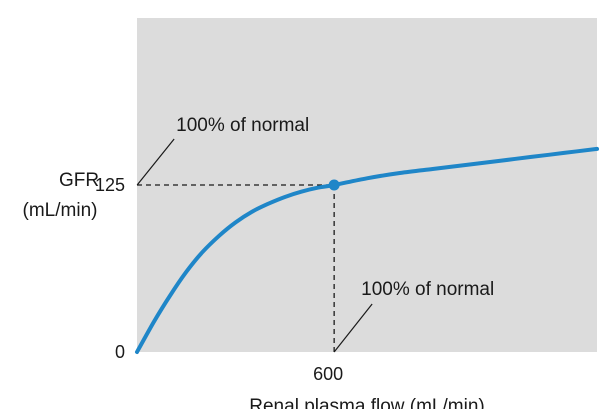  I want to click on annotation-leader-x, so click(353, 328).